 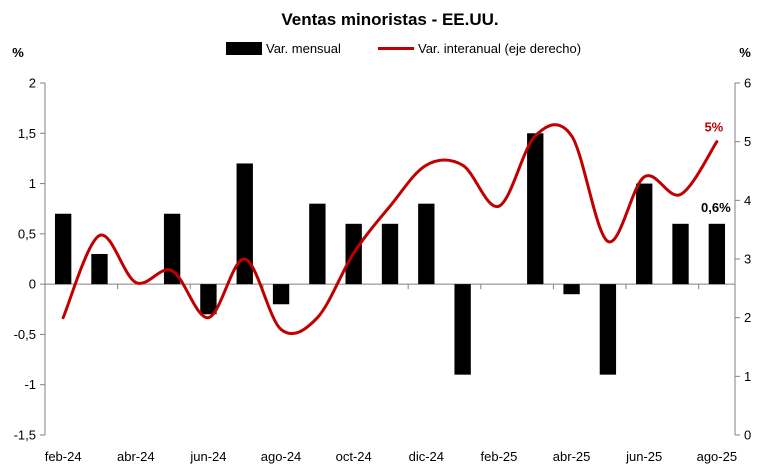 What do you see at coordinates (426, 456) in the screenshot?
I see `x-tick-label: dic-24` at bounding box center [426, 456].